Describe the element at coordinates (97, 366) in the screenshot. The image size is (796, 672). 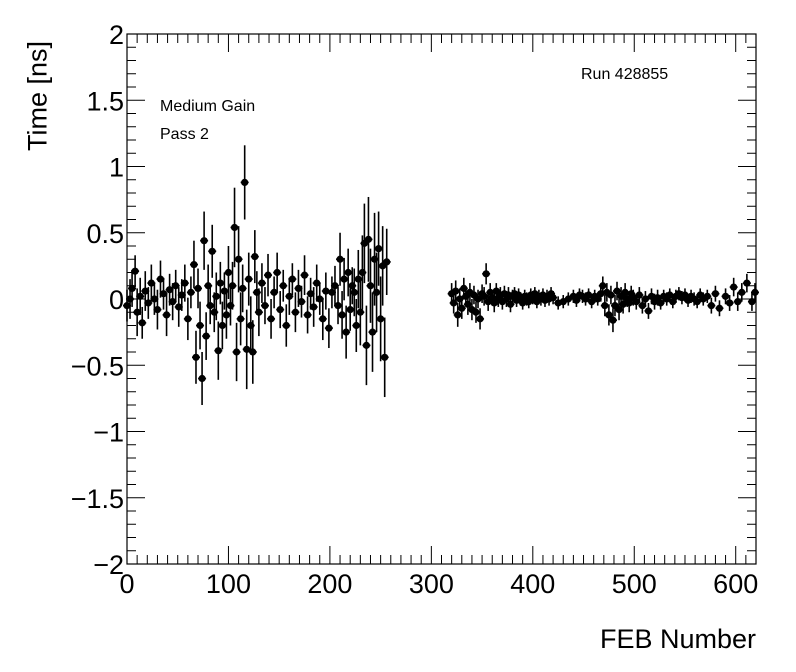
I see `y-tick-label: −0.5` at that location.